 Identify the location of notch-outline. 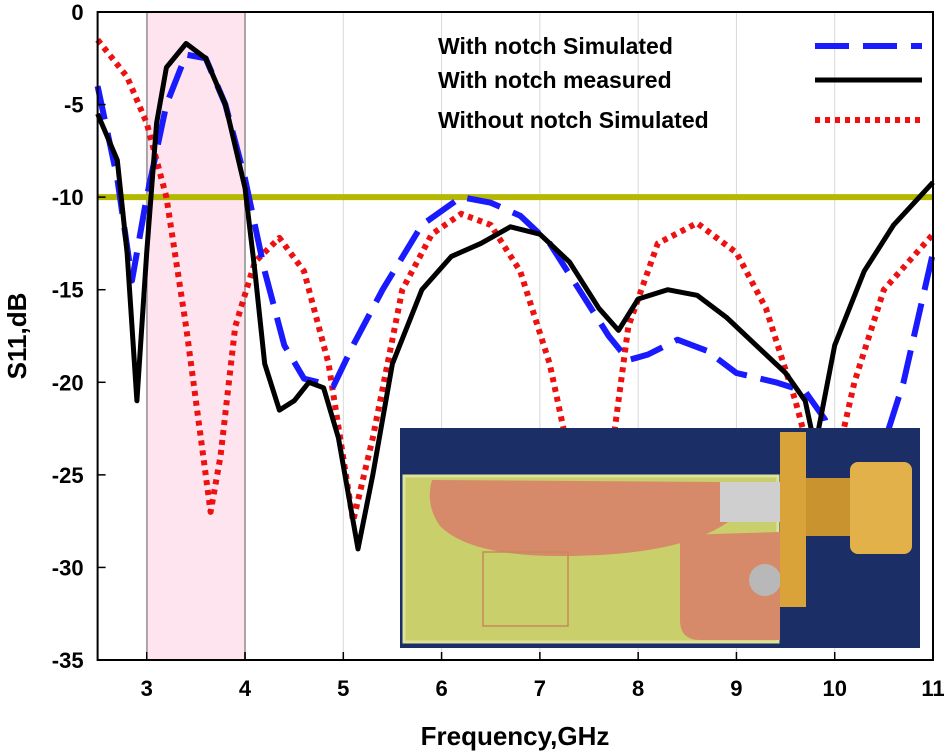
(525, 589).